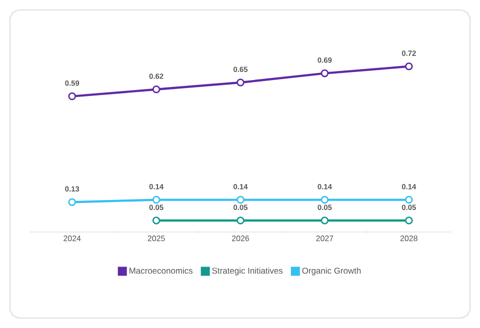 The height and width of the screenshot is (328, 480). I want to click on legend-label: Macroeconomics, so click(161, 270).